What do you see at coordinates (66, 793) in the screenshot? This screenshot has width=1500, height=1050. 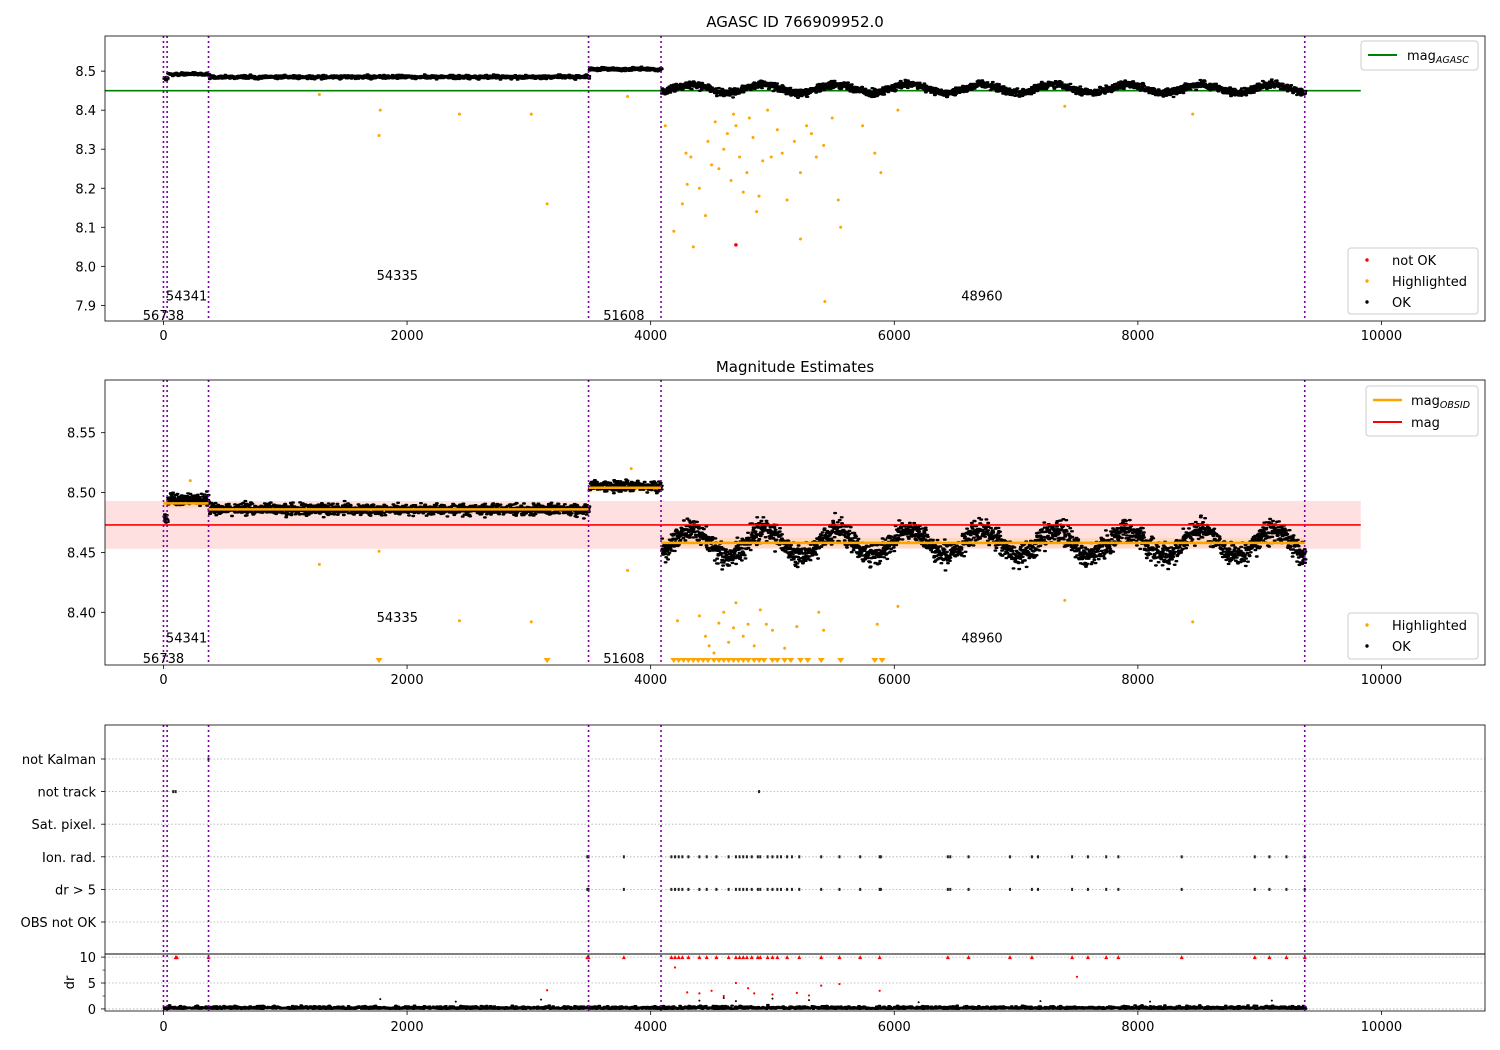 I see `flag-row-label: not track` at bounding box center [66, 793].